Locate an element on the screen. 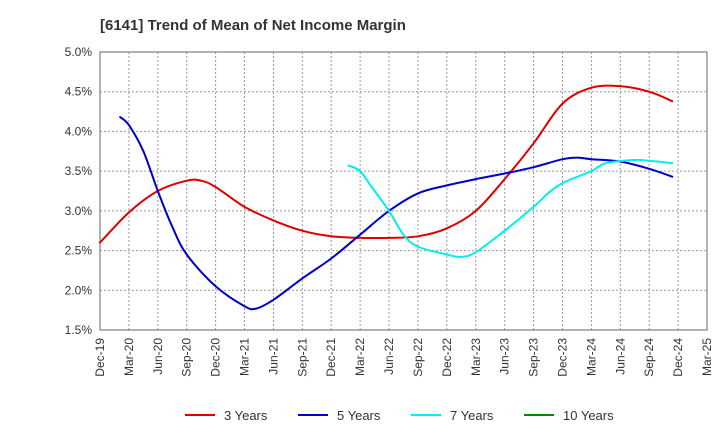 The image size is (720, 440). x-tick-label: Dec-20 is located at coordinates (216, 357).